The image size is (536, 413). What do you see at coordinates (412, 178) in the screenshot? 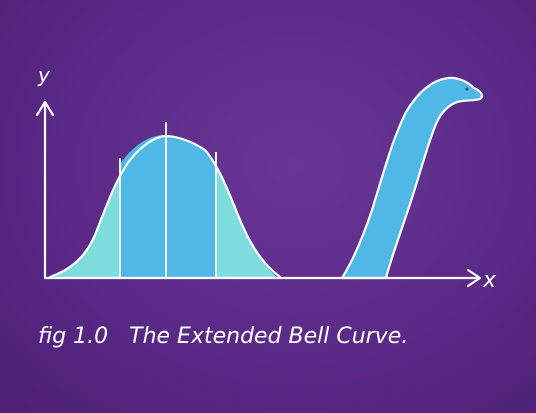
I see `sea-creature-neck-icon` at bounding box center [412, 178].